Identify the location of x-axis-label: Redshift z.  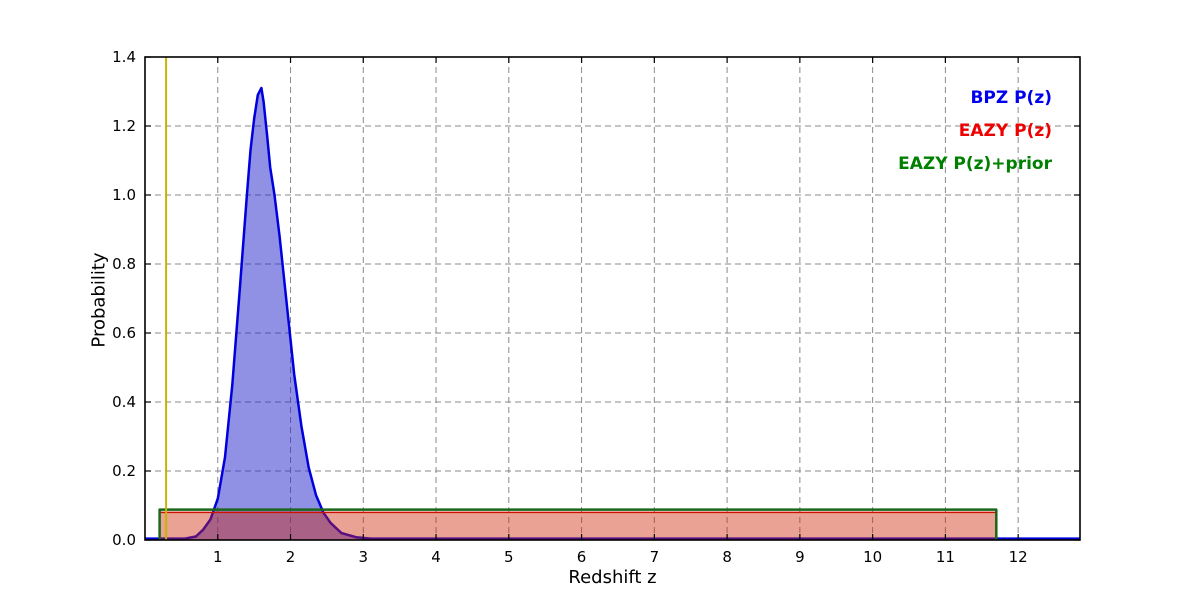
(612, 577).